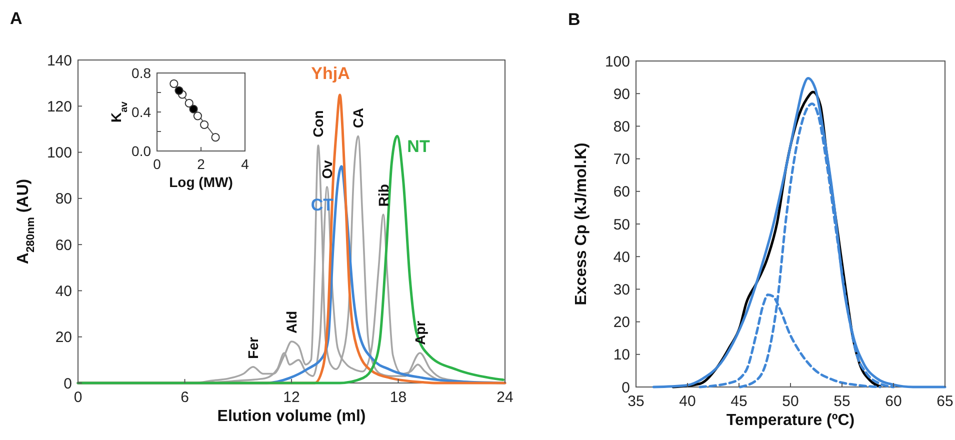  I want to click on chart-title: B, so click(574, 19).